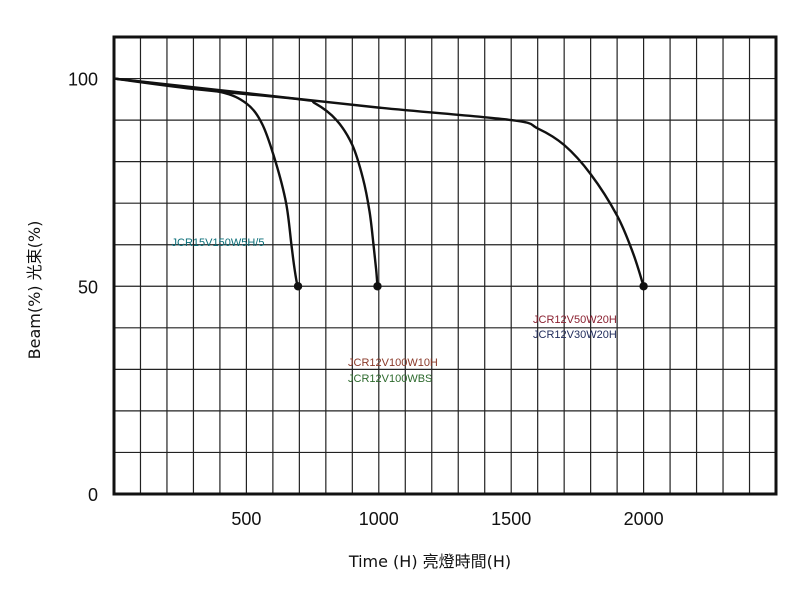 The height and width of the screenshot is (600, 800). I want to click on annotation-jcr15v150w5h5: JCR15V150W5H/5, so click(218, 243).